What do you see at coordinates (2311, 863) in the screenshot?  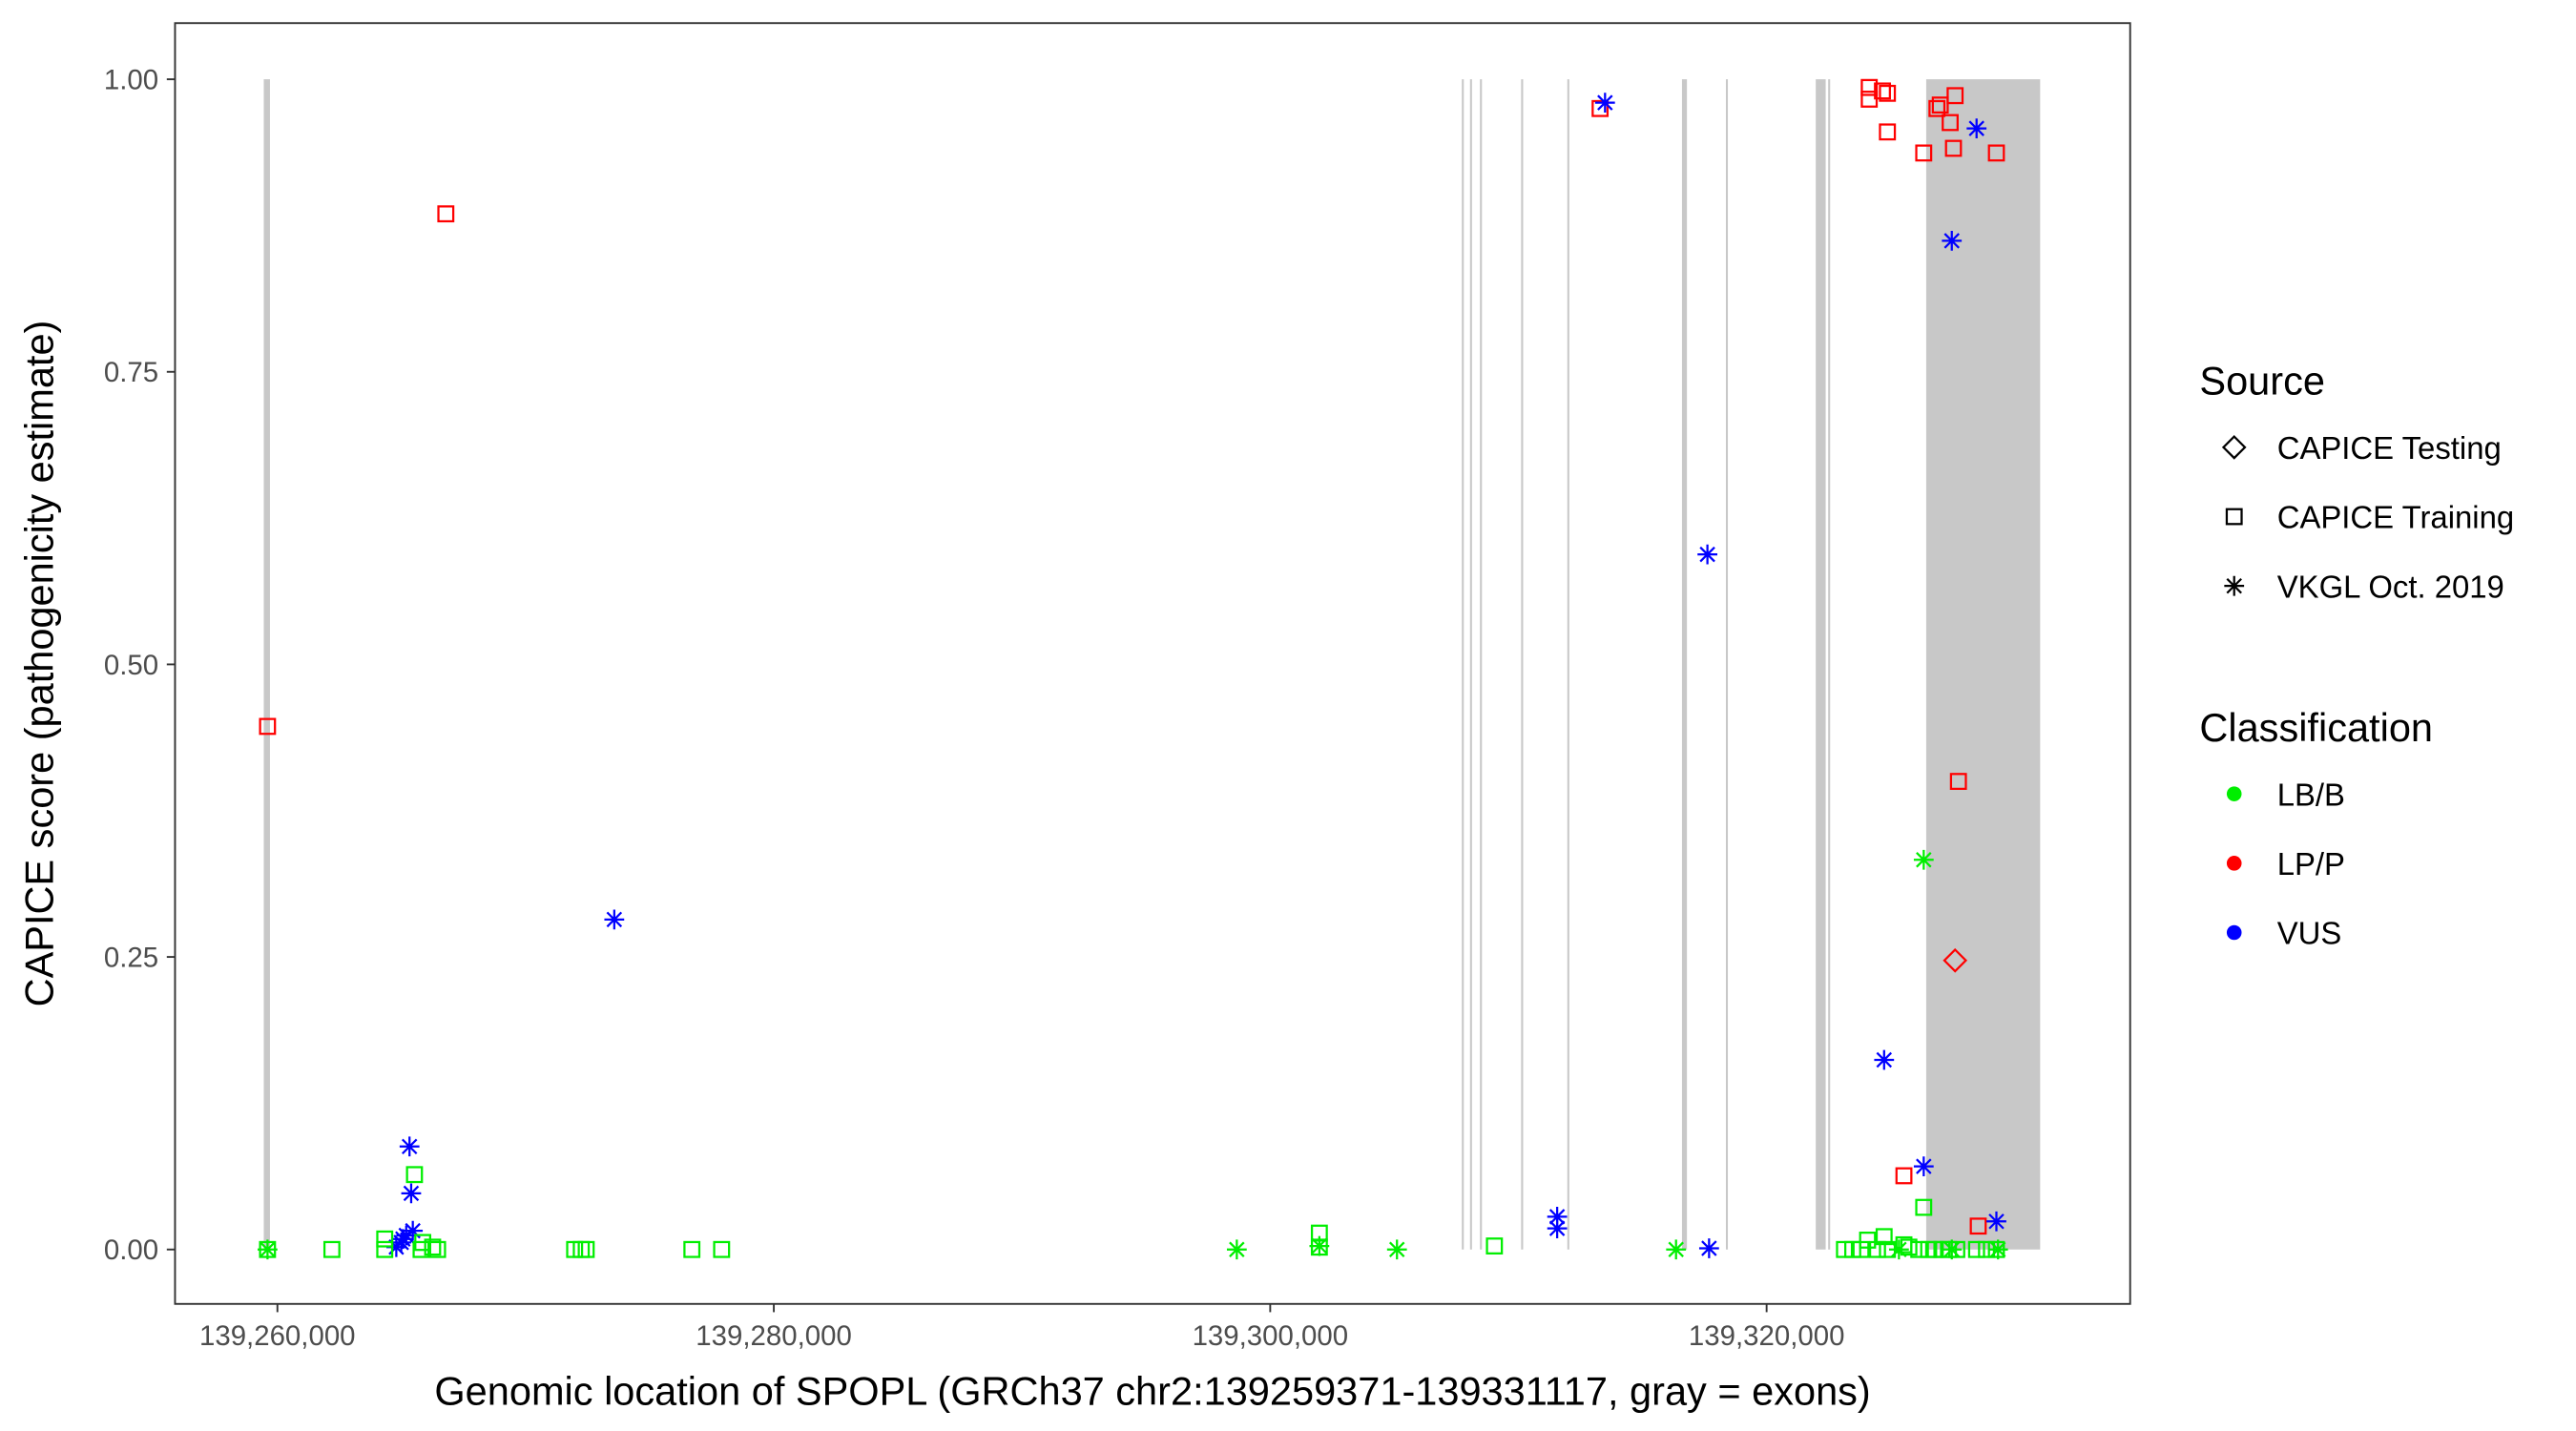 I see `legend-class-label: LP/P` at bounding box center [2311, 863].